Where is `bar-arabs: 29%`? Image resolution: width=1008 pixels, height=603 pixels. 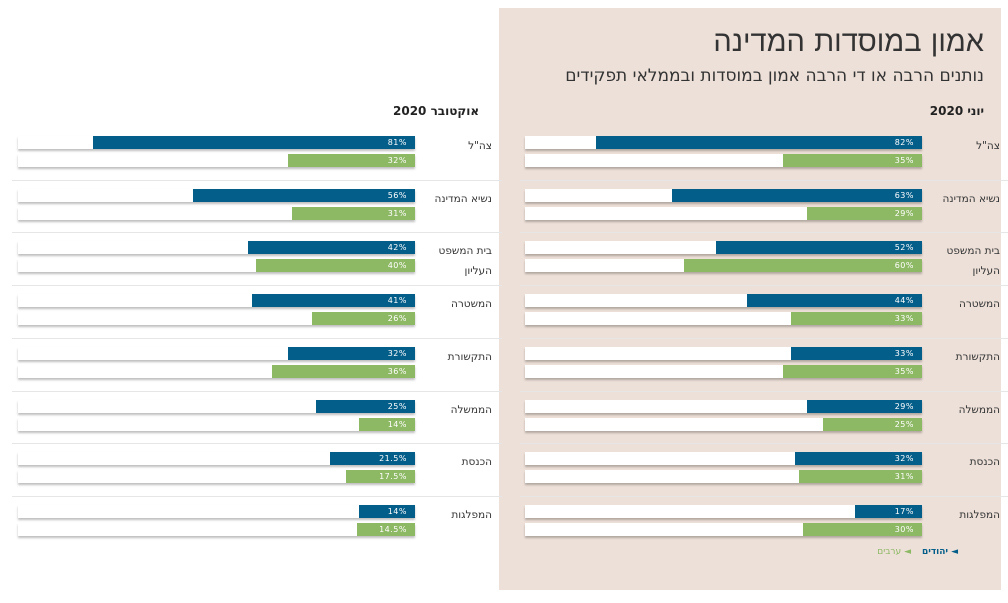
bar-arabs: 29% is located at coordinates (864, 213).